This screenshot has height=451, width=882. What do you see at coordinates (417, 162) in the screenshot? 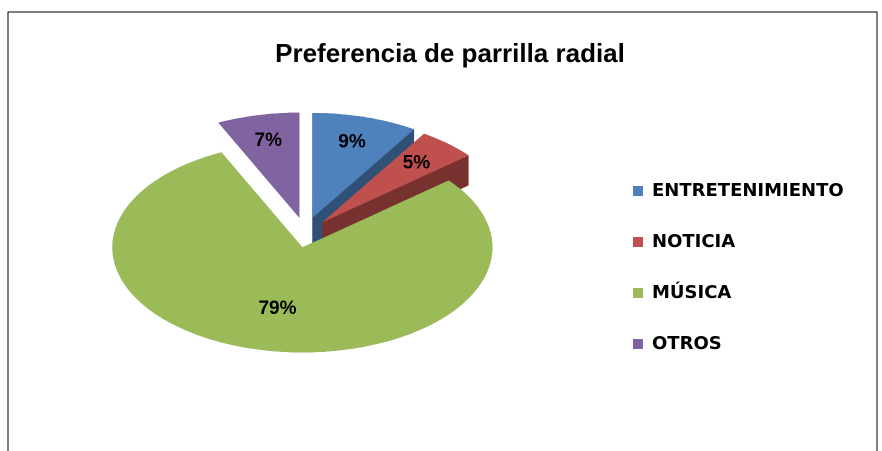
I see `data-label: 5%` at bounding box center [417, 162].